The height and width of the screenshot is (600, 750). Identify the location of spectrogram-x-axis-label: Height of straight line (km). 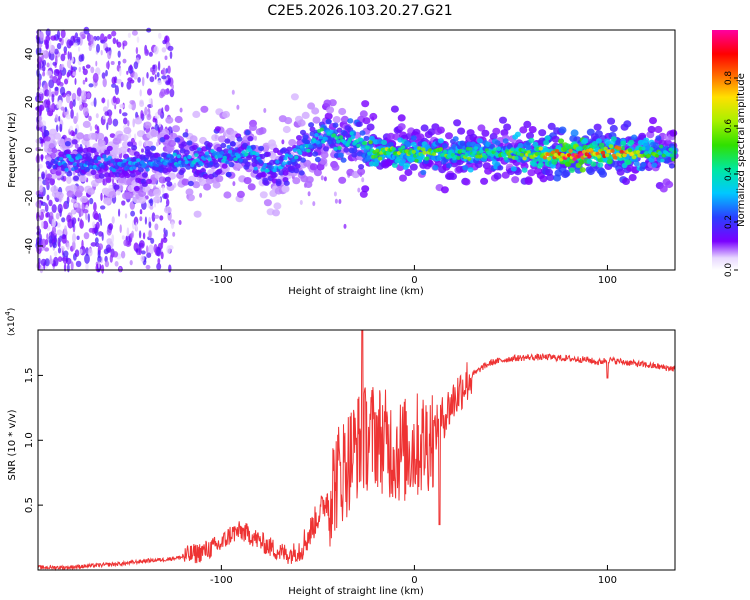
(356, 291).